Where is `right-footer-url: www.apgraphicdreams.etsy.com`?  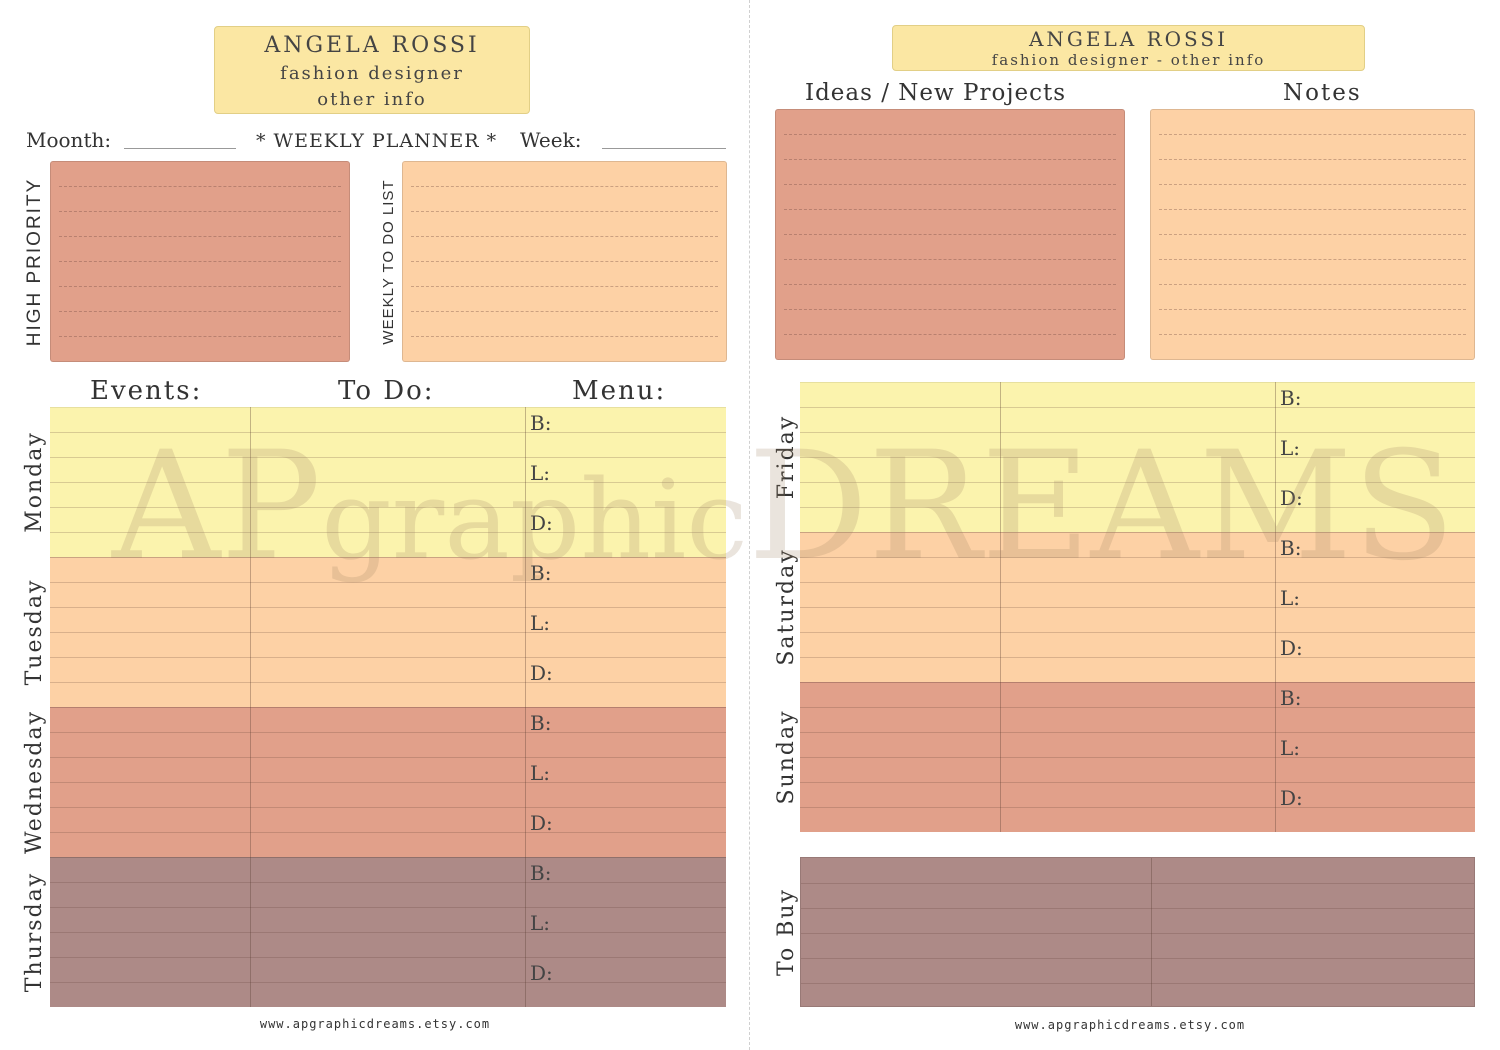 right-footer-url: www.apgraphicdreams.etsy.com is located at coordinates (1130, 1025).